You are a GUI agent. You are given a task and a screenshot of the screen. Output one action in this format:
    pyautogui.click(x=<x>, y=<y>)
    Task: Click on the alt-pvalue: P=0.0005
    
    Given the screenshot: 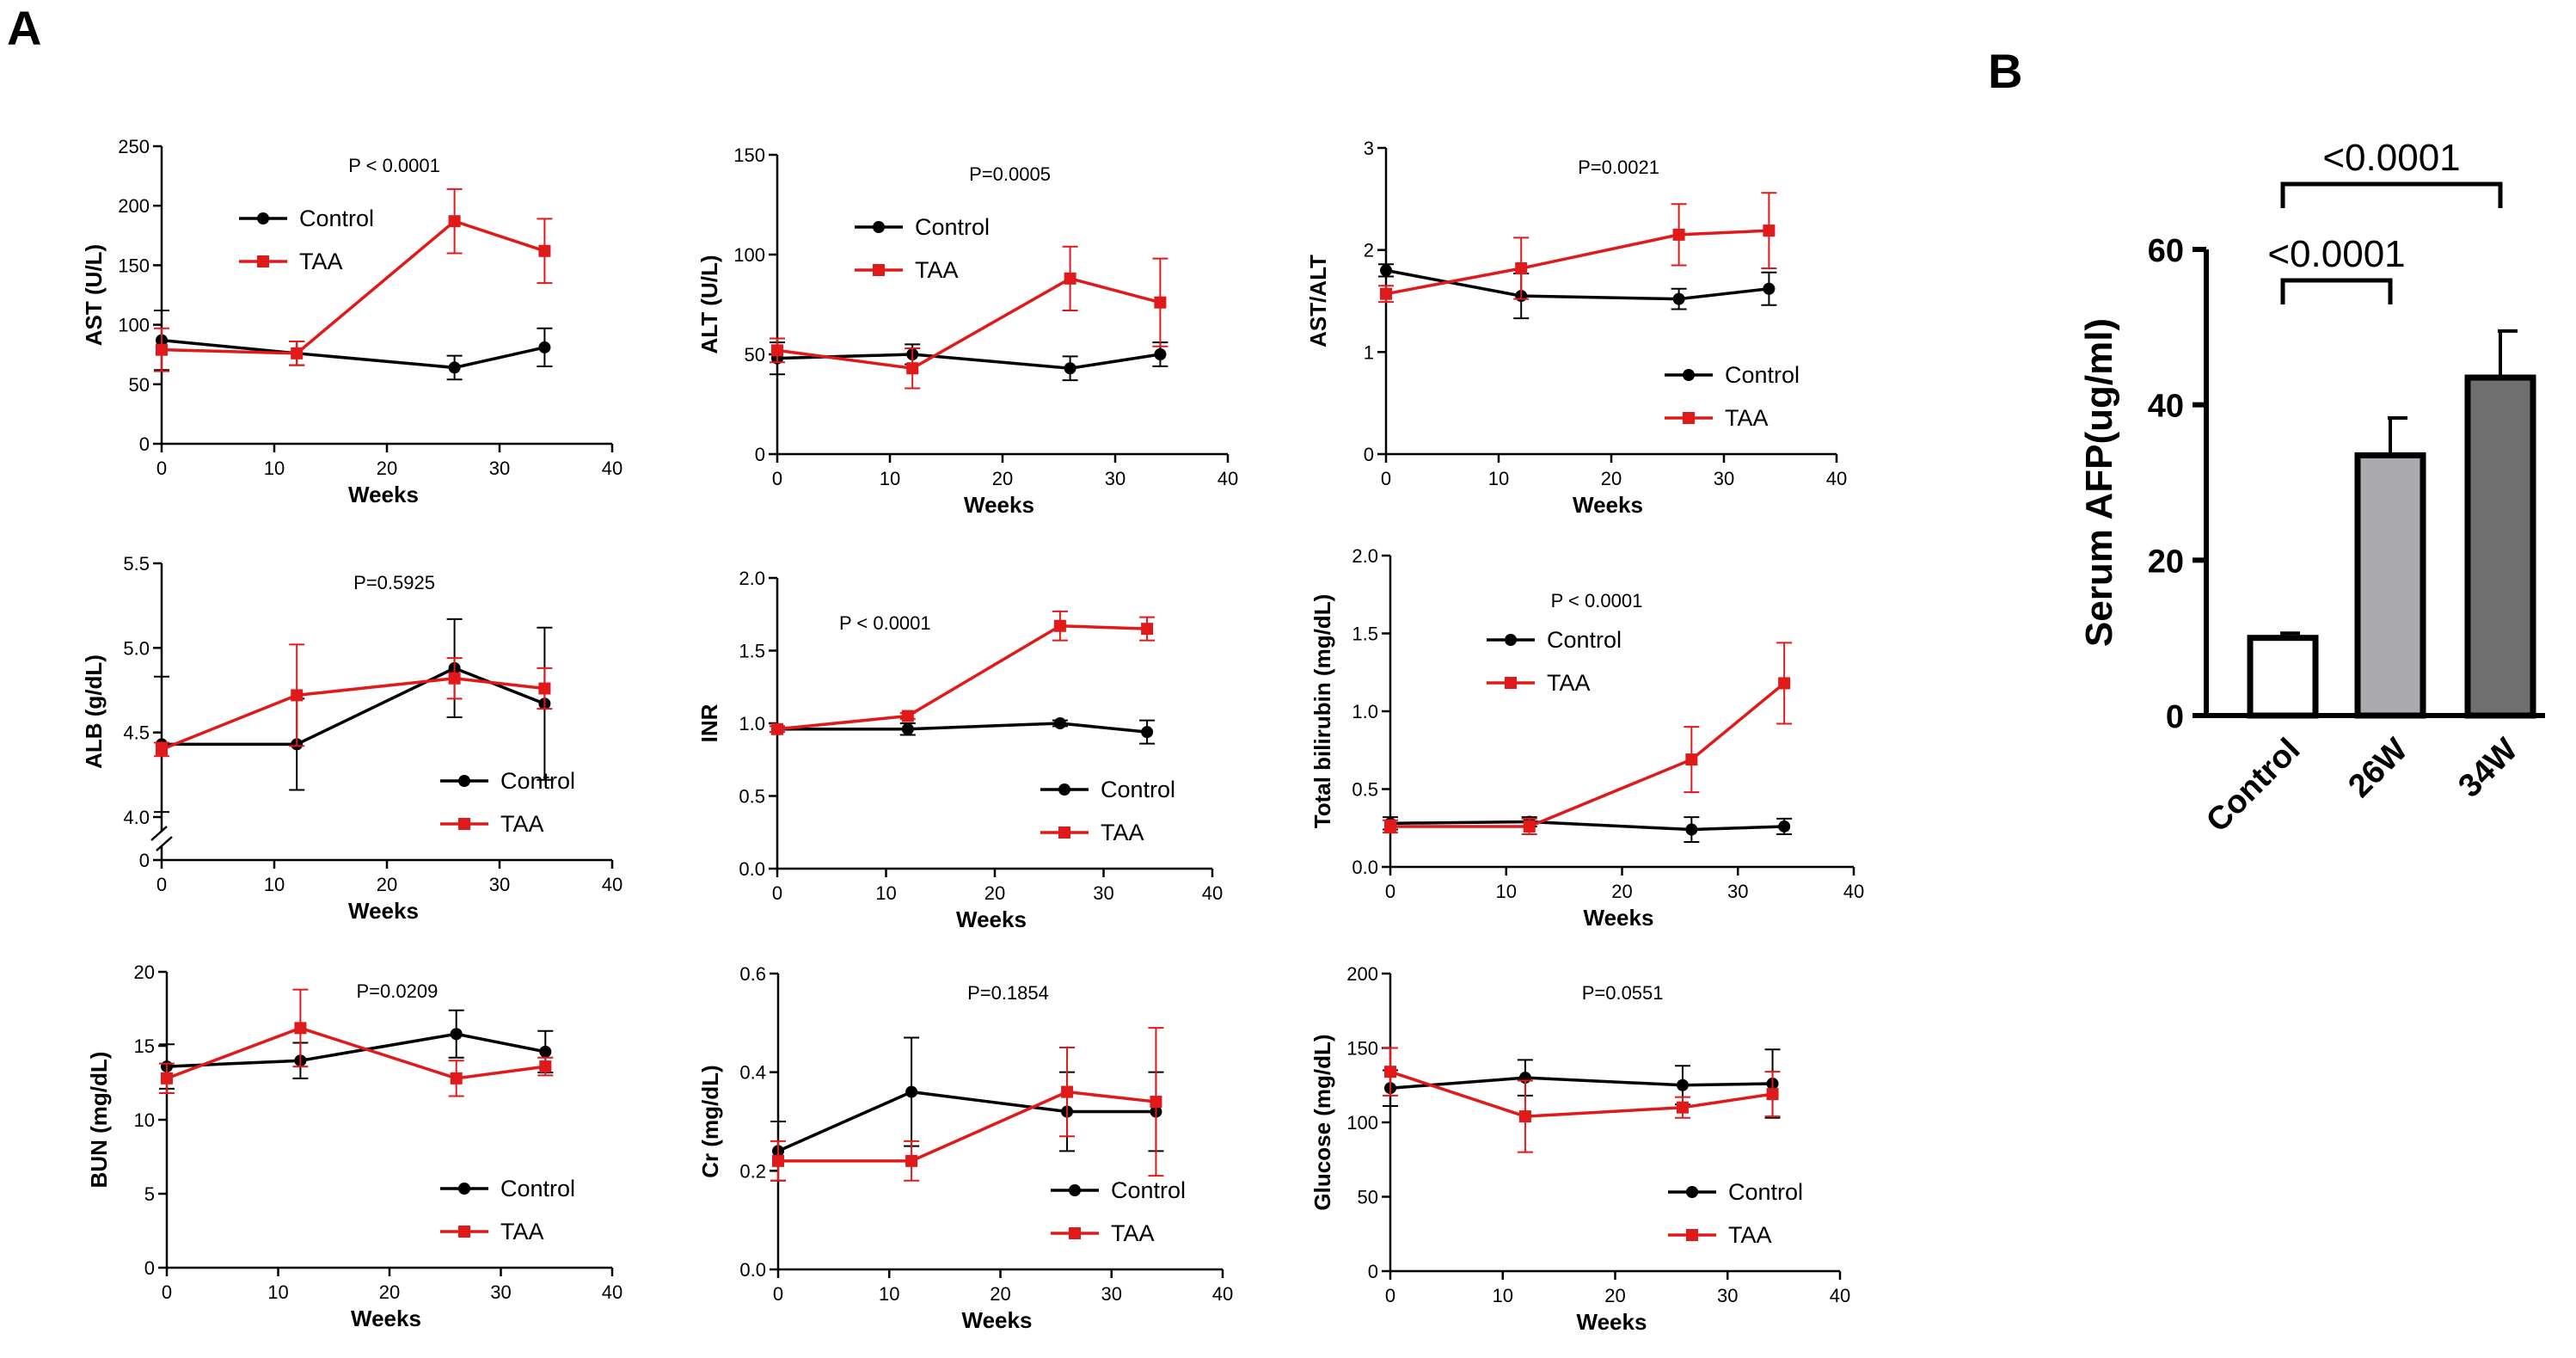 What is the action you would take?
    pyautogui.click(x=1010, y=174)
    